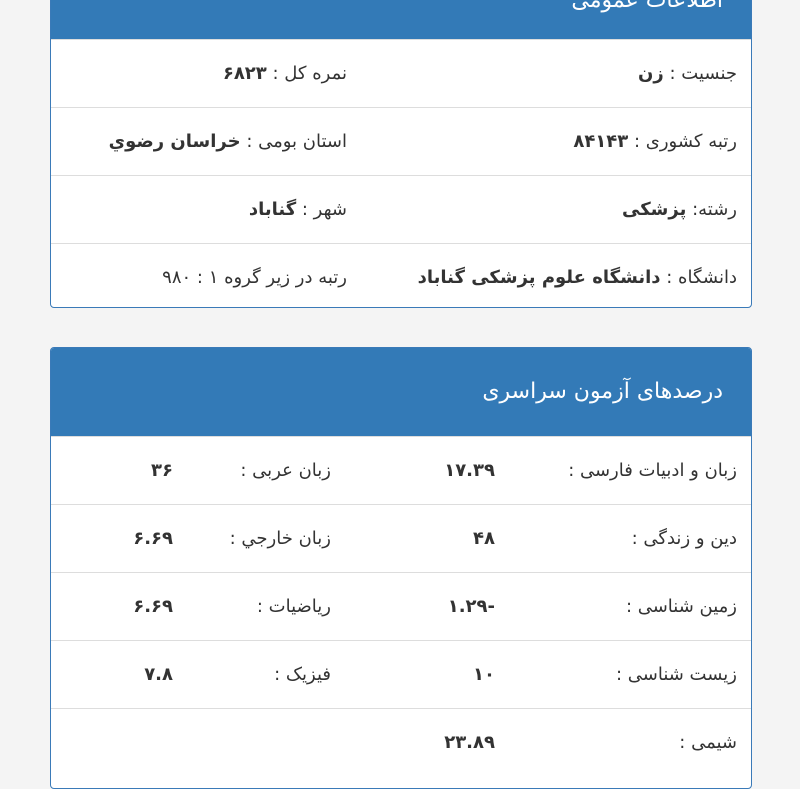 This screenshot has height=789, width=800. What do you see at coordinates (676, 674) in the screenshot?
I see `subject-label: زیست شناسی :` at bounding box center [676, 674].